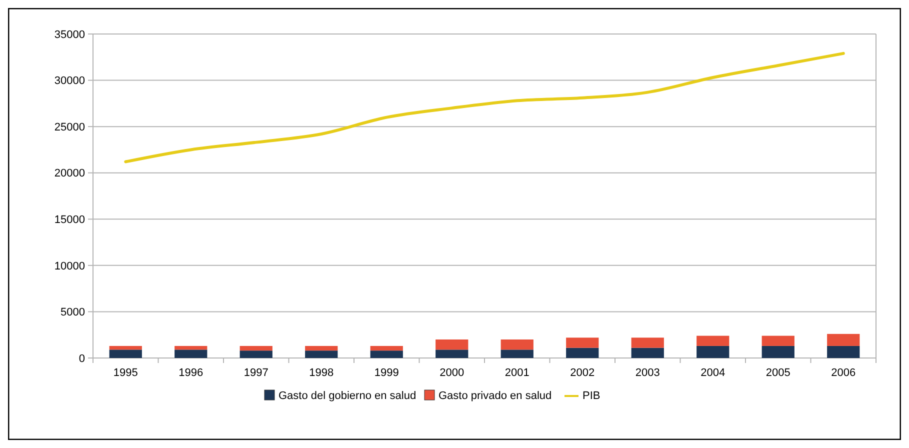 This screenshot has height=448, width=909. I want to click on x-tick-label: 1997, so click(256, 373).